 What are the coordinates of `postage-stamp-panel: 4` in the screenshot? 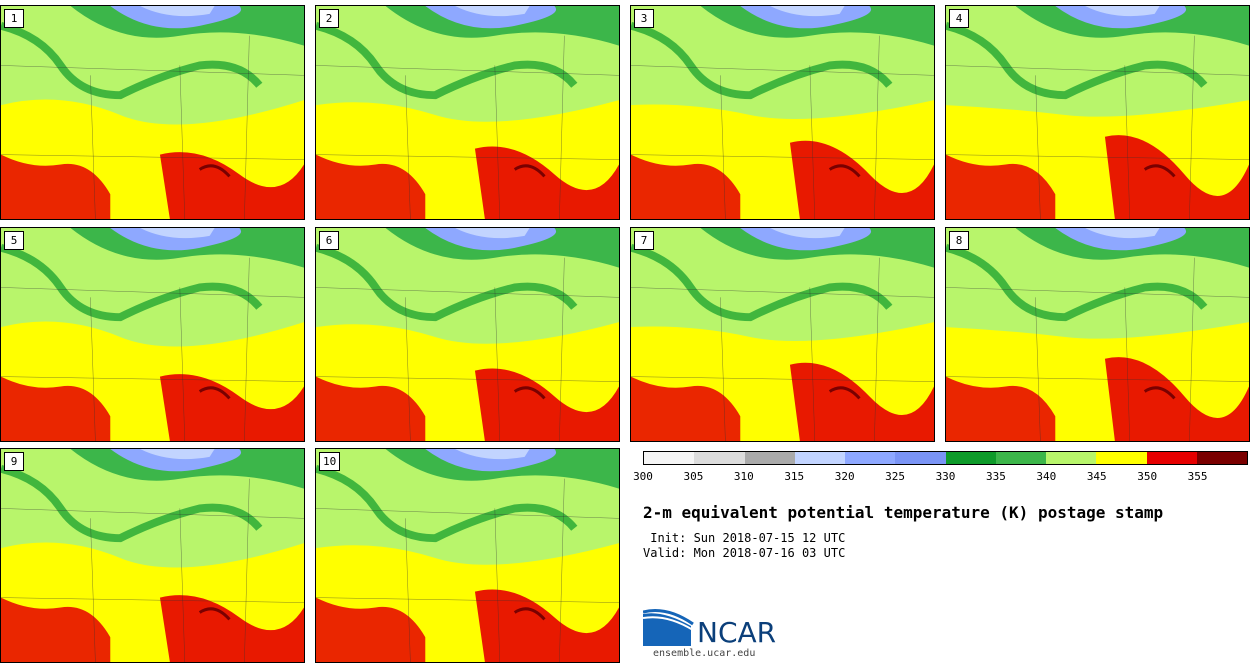 It's located at (1097, 112).